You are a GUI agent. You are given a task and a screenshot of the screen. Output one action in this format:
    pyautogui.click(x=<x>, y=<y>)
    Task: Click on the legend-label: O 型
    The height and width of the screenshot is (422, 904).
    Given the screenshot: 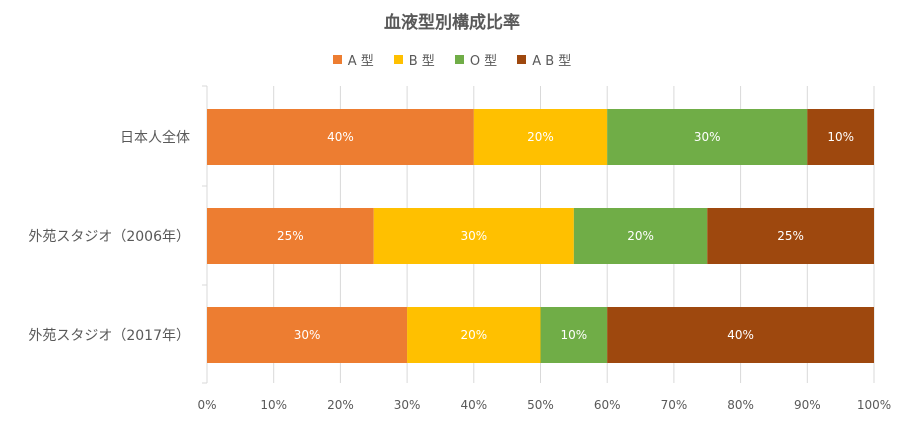 What is the action you would take?
    pyautogui.click(x=483, y=61)
    